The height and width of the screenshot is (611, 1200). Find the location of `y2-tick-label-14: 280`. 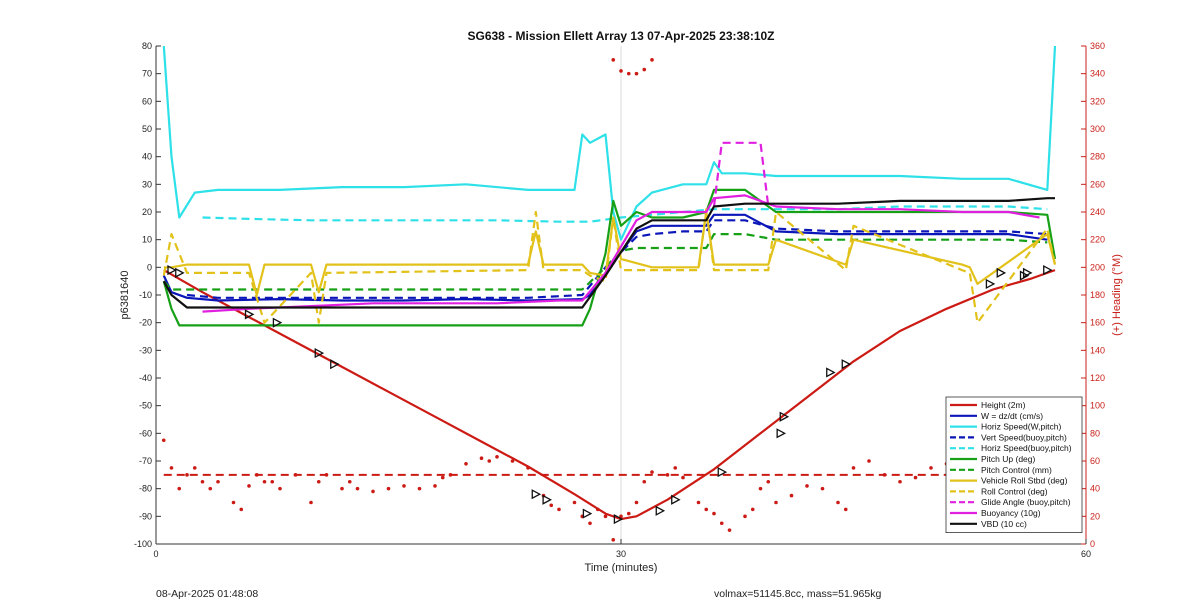

y2-tick-label-14: 280 is located at coordinates (1097, 157).